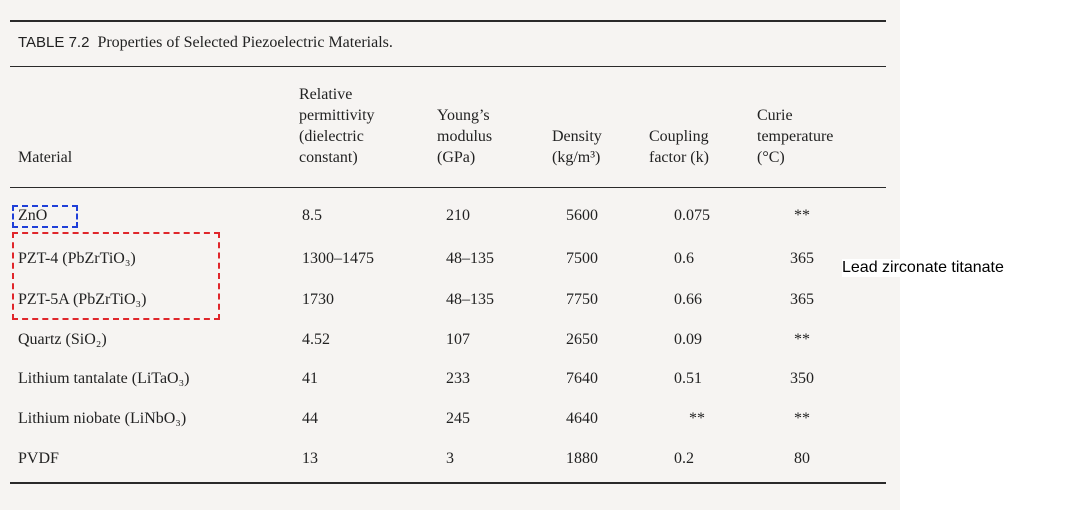  Describe the element at coordinates (77, 258) in the screenshot. I see `cell-material: PZT-4 (PbZrTiO₃)` at that location.